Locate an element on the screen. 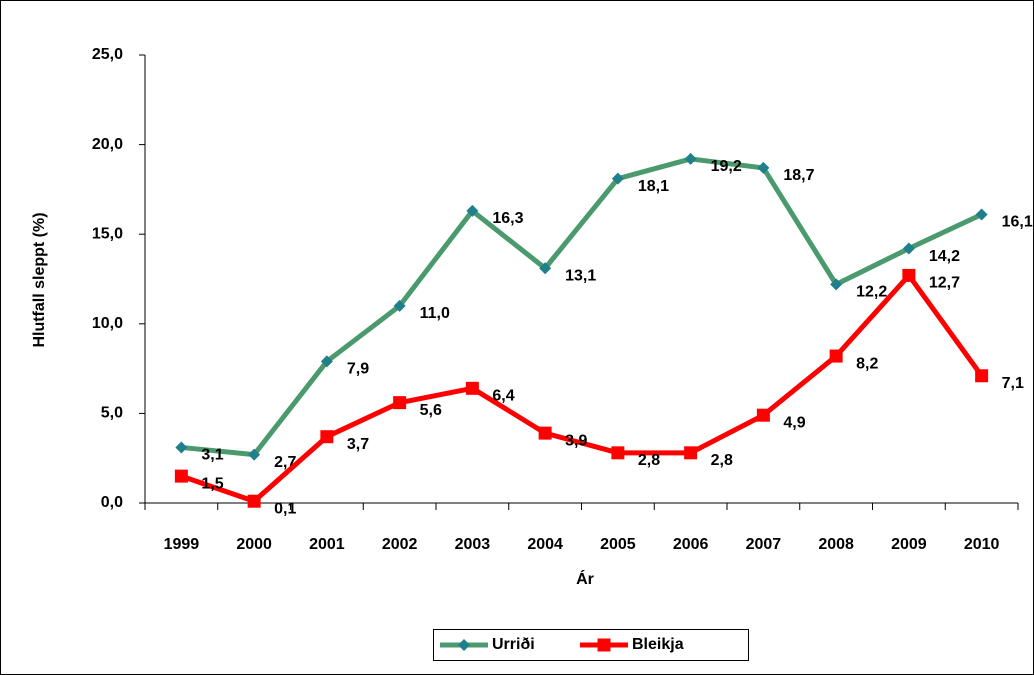  x-tick-label: 1999 is located at coordinates (182, 544).